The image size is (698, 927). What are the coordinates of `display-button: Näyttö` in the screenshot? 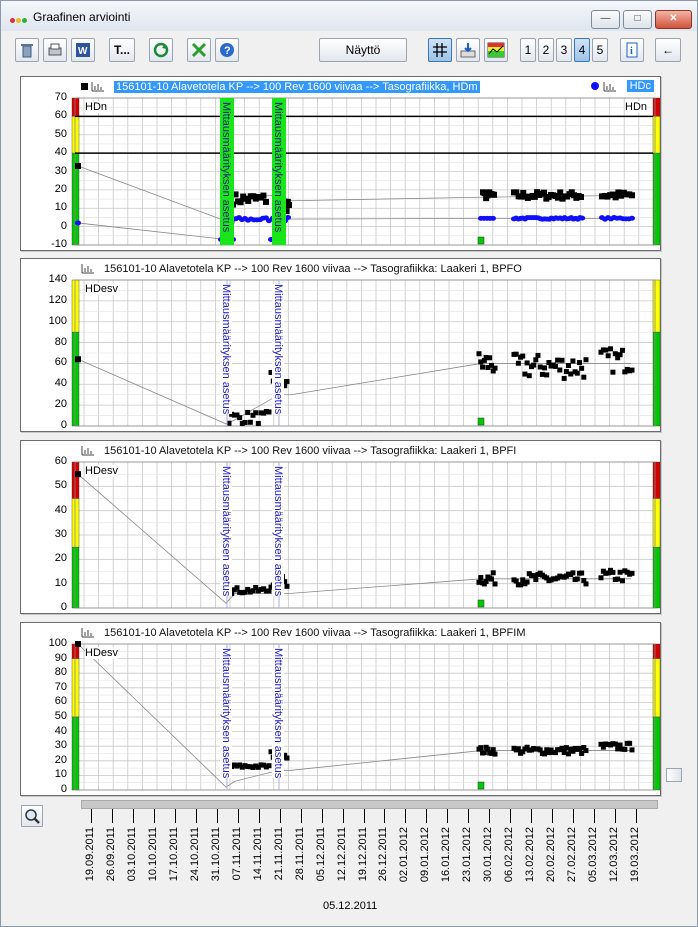 It's located at (363, 50).